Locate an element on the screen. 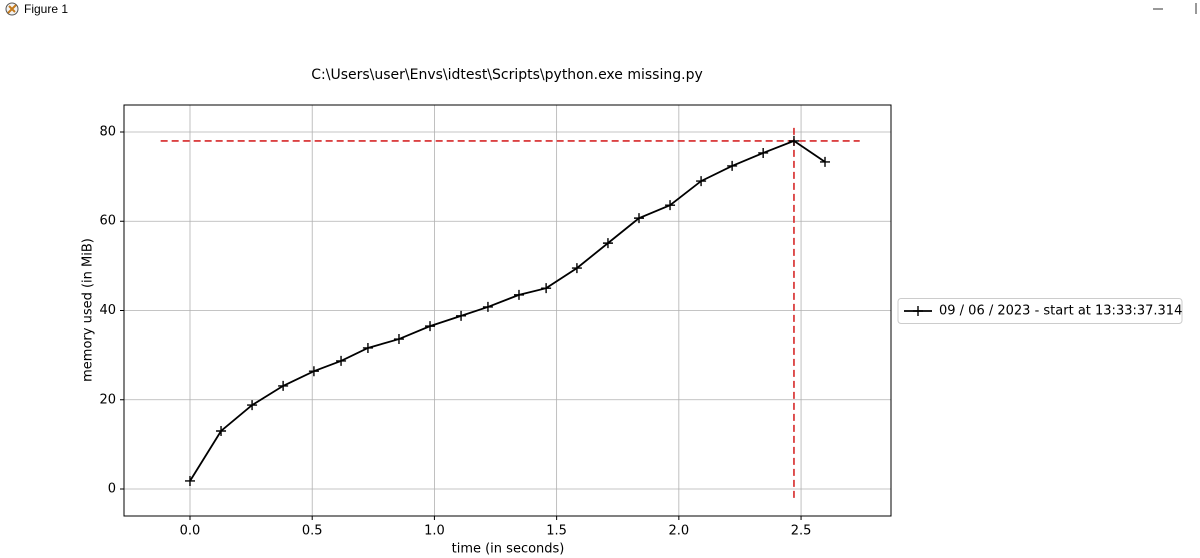  y-tick-label: 0 is located at coordinates (112, 489).